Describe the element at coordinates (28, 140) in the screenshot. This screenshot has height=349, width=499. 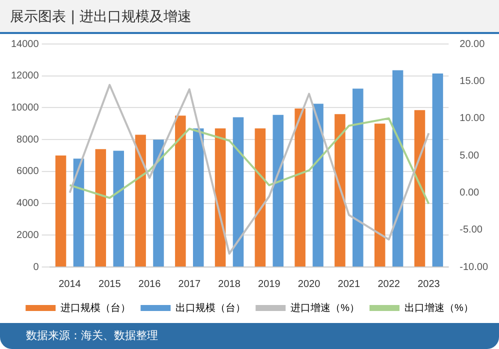
I see `y-tick-label: 8000` at that location.